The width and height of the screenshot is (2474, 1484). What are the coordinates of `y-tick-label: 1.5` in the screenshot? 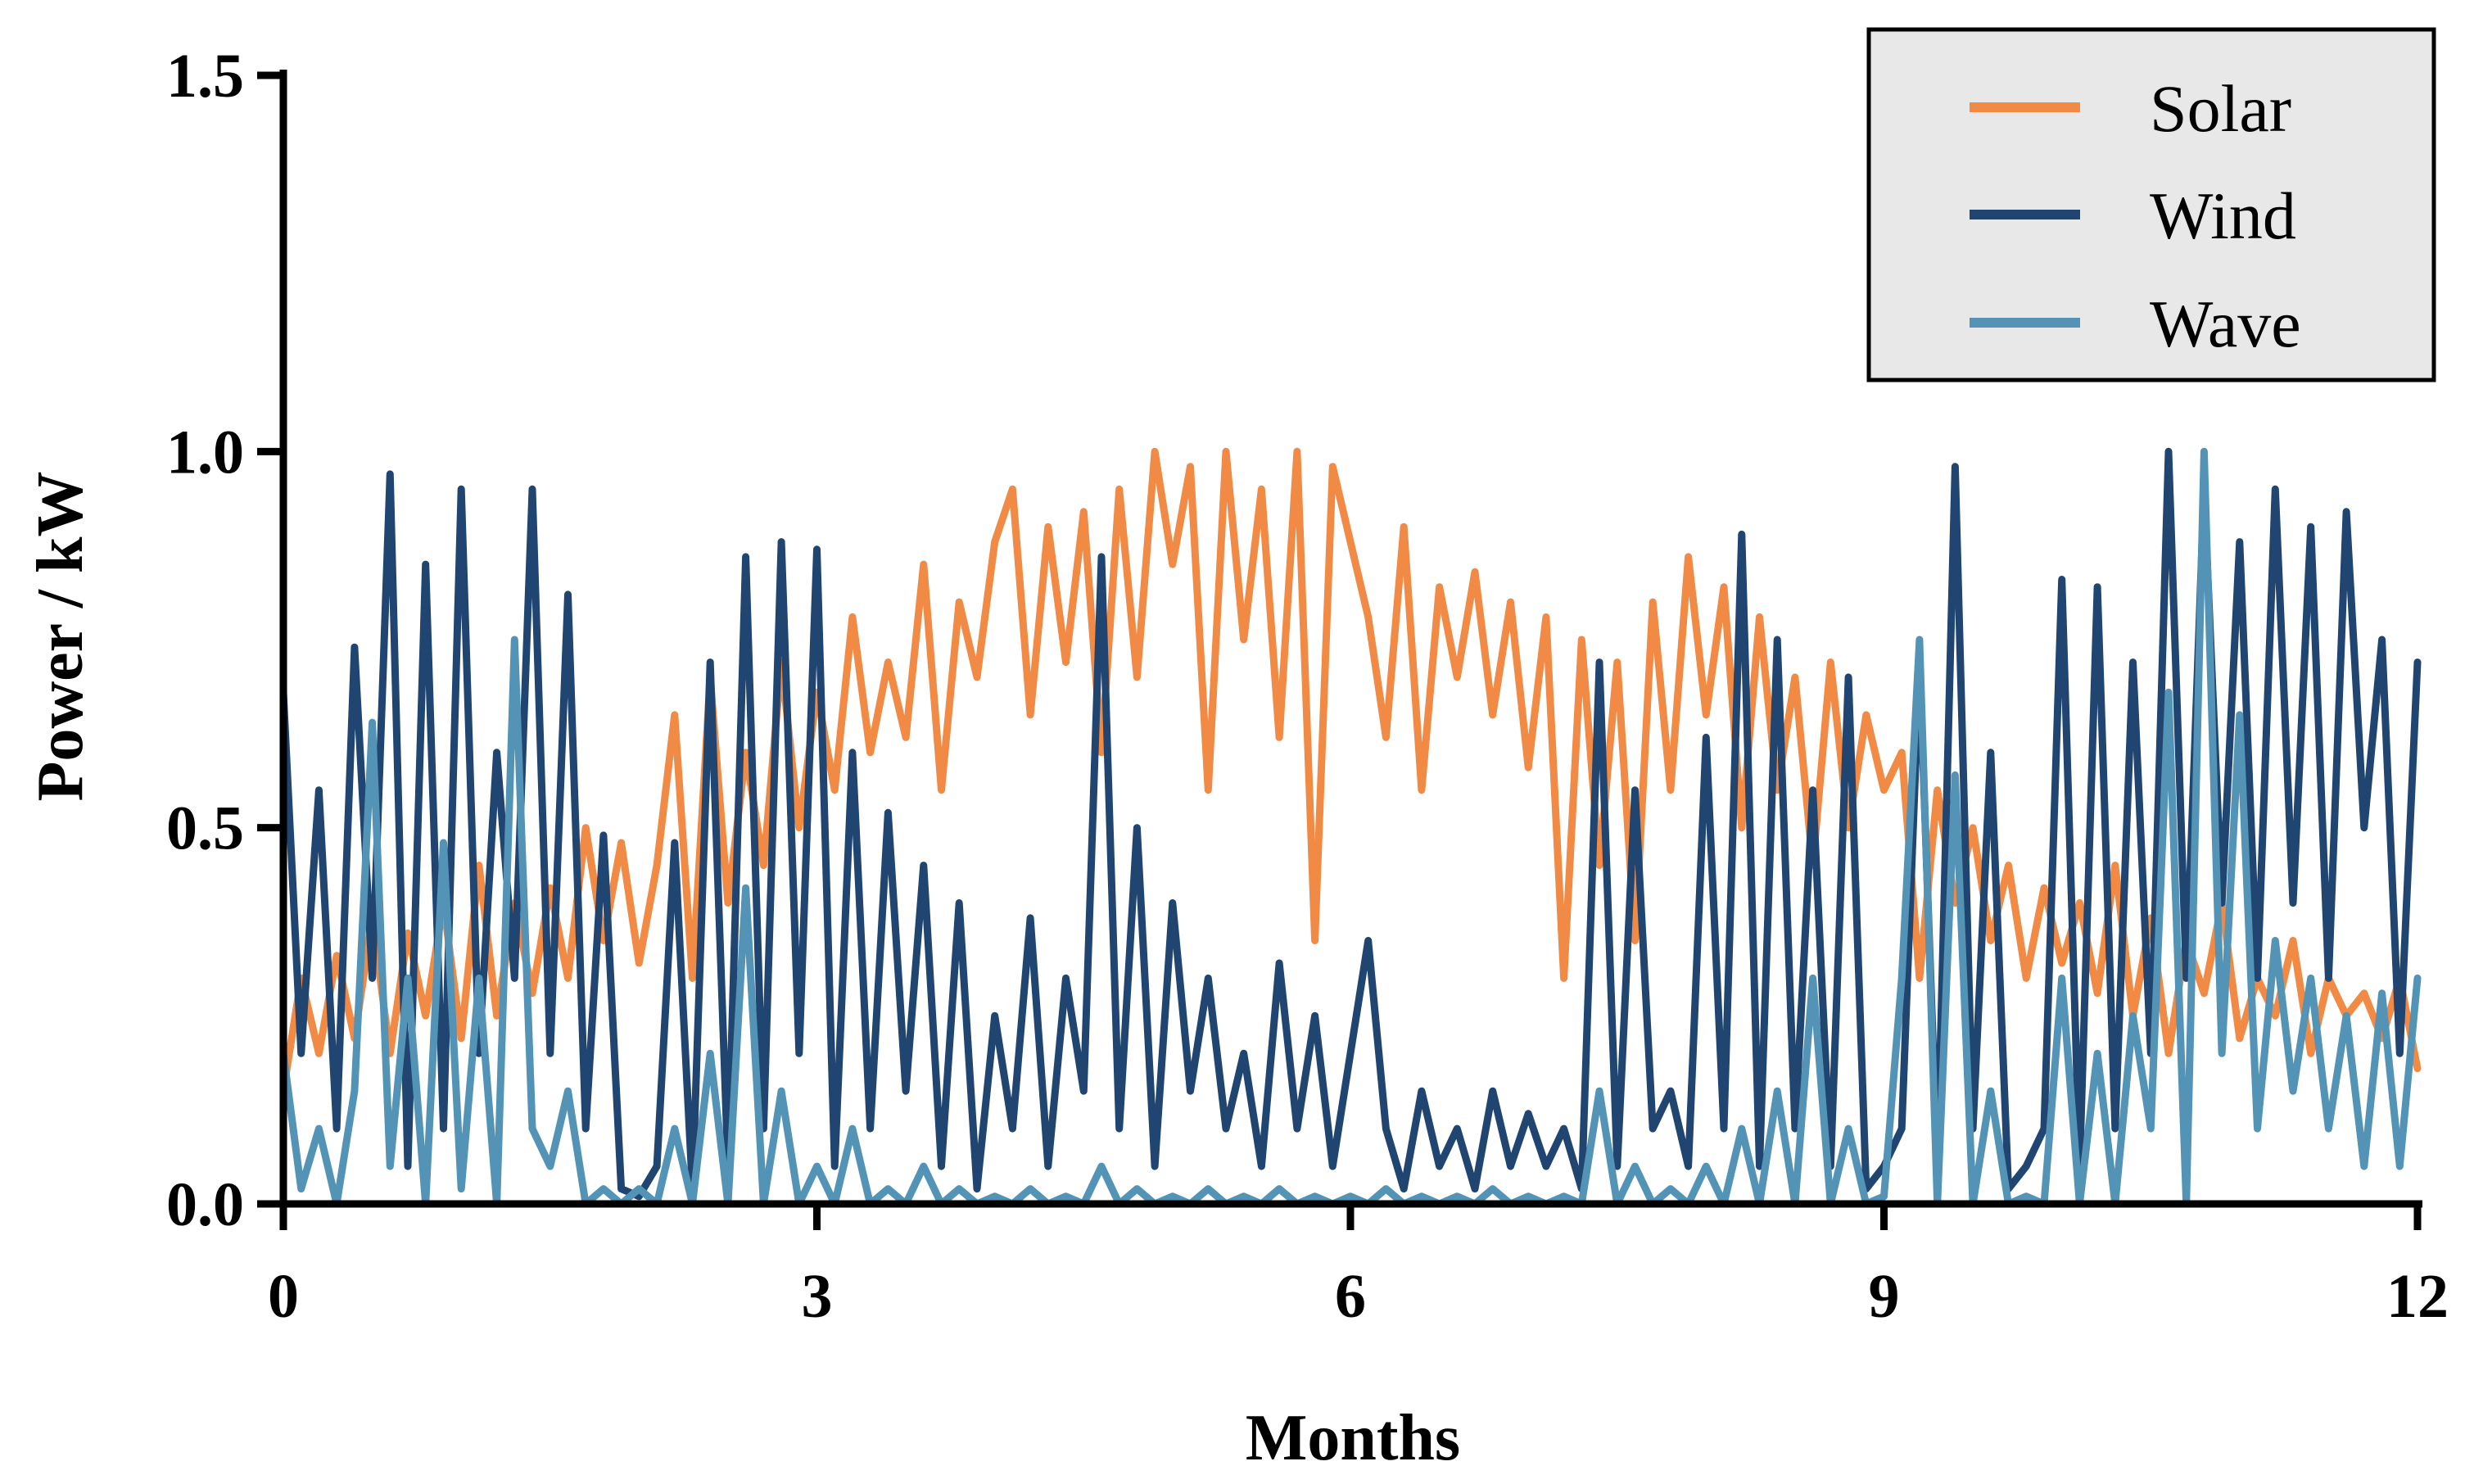 It's located at (205, 76).